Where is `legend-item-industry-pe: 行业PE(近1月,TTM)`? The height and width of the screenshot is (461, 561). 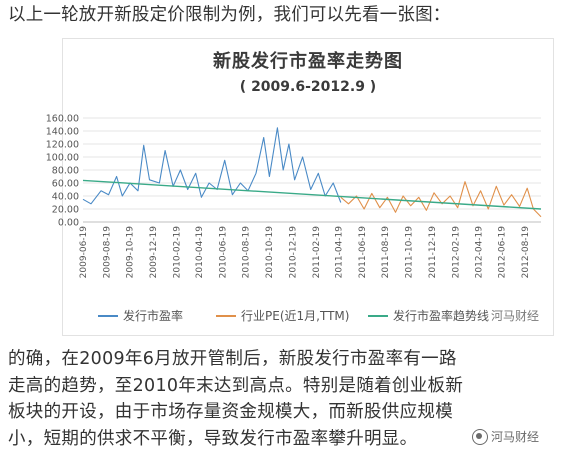 legend-item-industry-pe: 行业PE(近1月,TTM) is located at coordinates (282, 315).